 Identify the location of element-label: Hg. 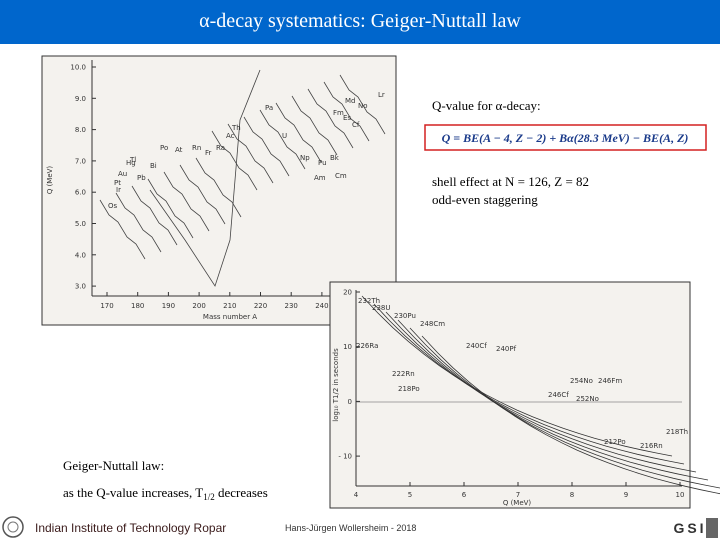
(131, 163).